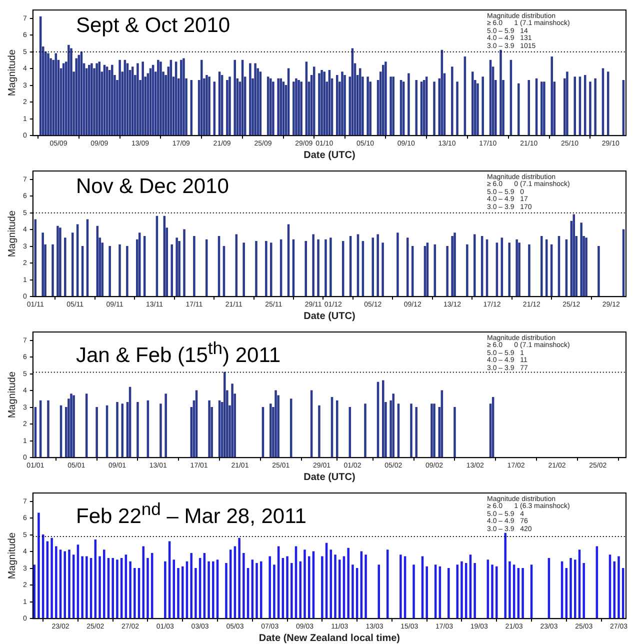  Describe the element at coordinates (330, 316) in the screenshot. I see `x-axis-title: Date (UTC)` at that location.